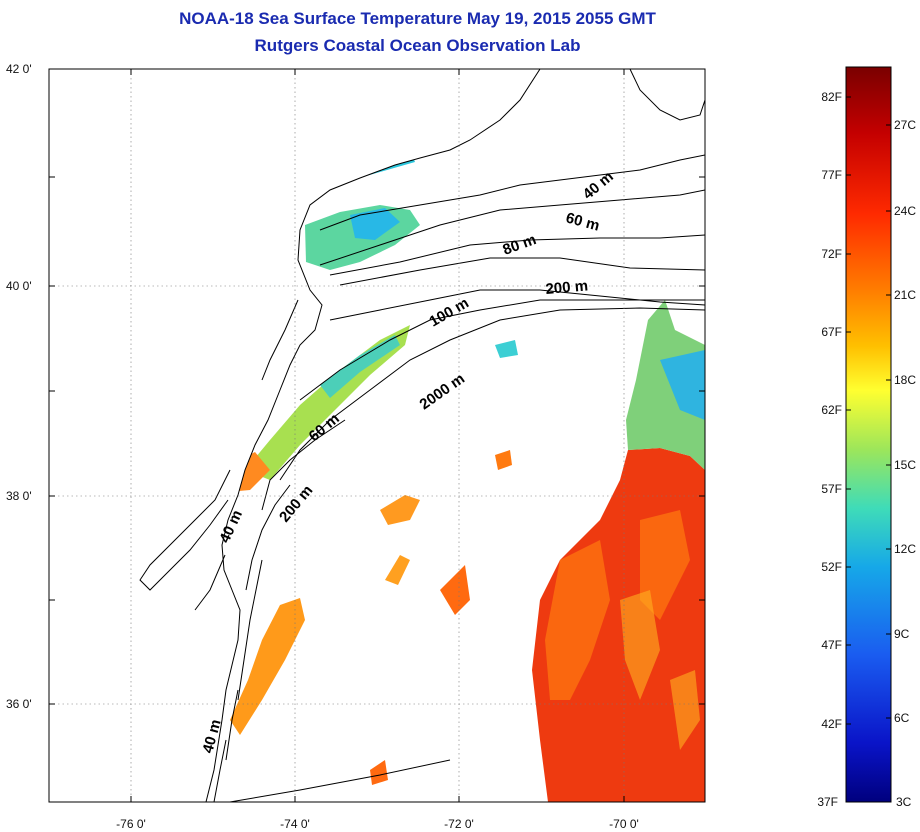  I want to click on sst-cool-tongue, so click(665, 385).